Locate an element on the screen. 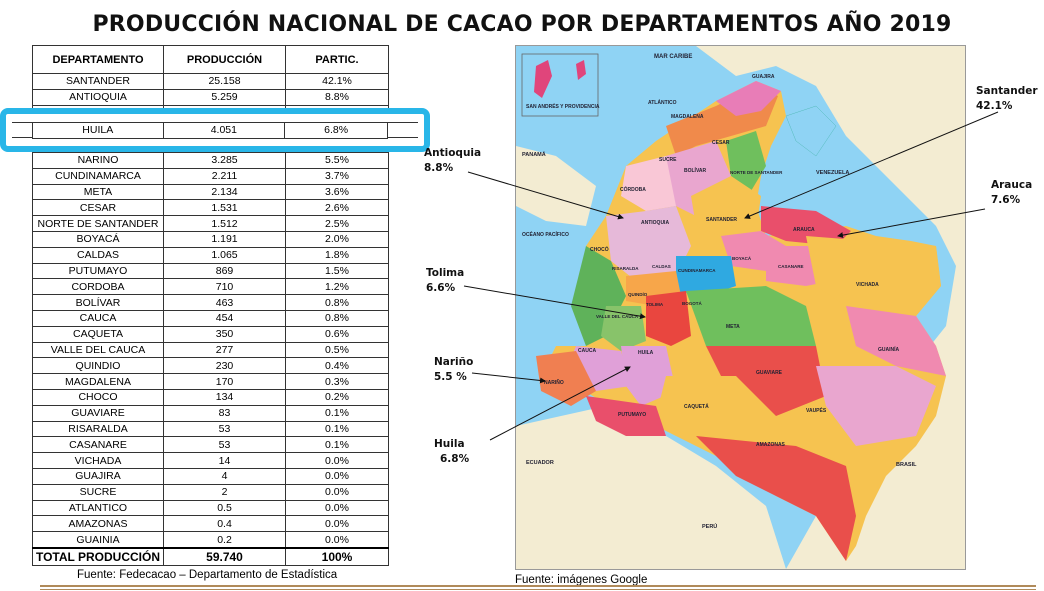 Image resolution: width=1044 pixels, height=591 pixels. callout-santander-name: Santander is located at coordinates (1007, 91).